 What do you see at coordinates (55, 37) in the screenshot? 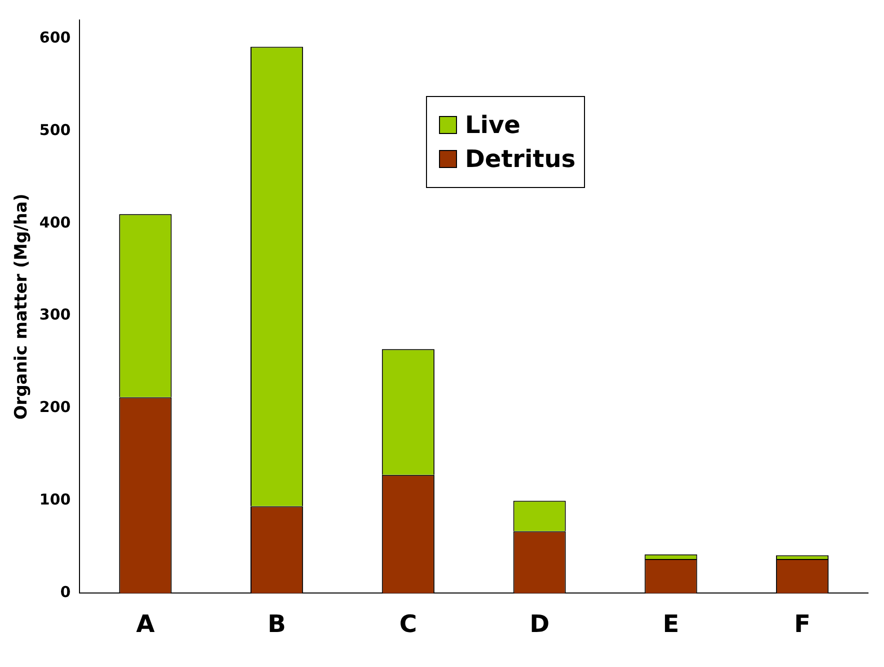
I see `y-tick-label: 600` at bounding box center [55, 37].